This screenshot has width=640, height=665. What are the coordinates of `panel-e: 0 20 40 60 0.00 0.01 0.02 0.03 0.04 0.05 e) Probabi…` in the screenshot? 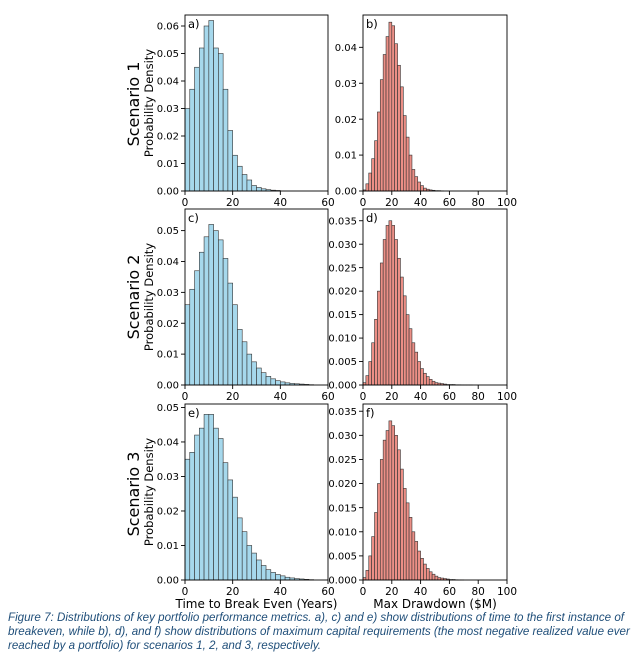 It's located at (239, 506).